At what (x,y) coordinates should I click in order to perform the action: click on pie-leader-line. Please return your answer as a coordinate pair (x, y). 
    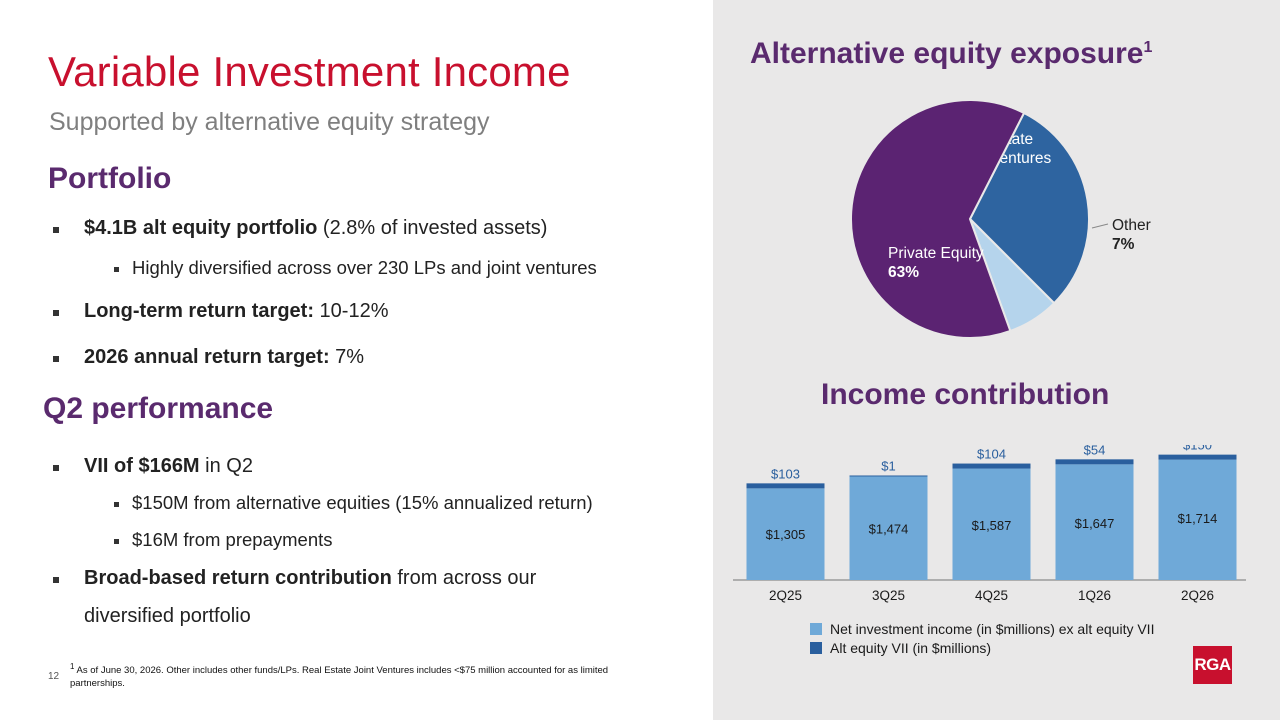
    Looking at the image, I should click on (1100, 226).